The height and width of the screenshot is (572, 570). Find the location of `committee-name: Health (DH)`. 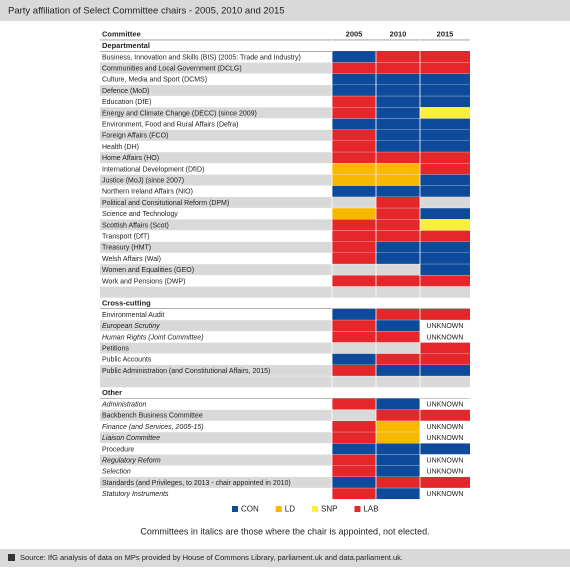

committee-name: Health (DH) is located at coordinates (120, 147).